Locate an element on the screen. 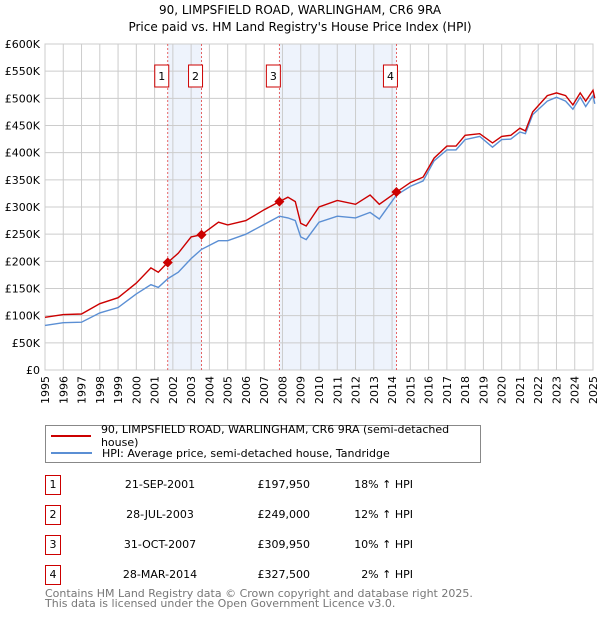 This screenshot has width=600, height=620. sale-date: 31-OCT-2007 is located at coordinates (160, 544).